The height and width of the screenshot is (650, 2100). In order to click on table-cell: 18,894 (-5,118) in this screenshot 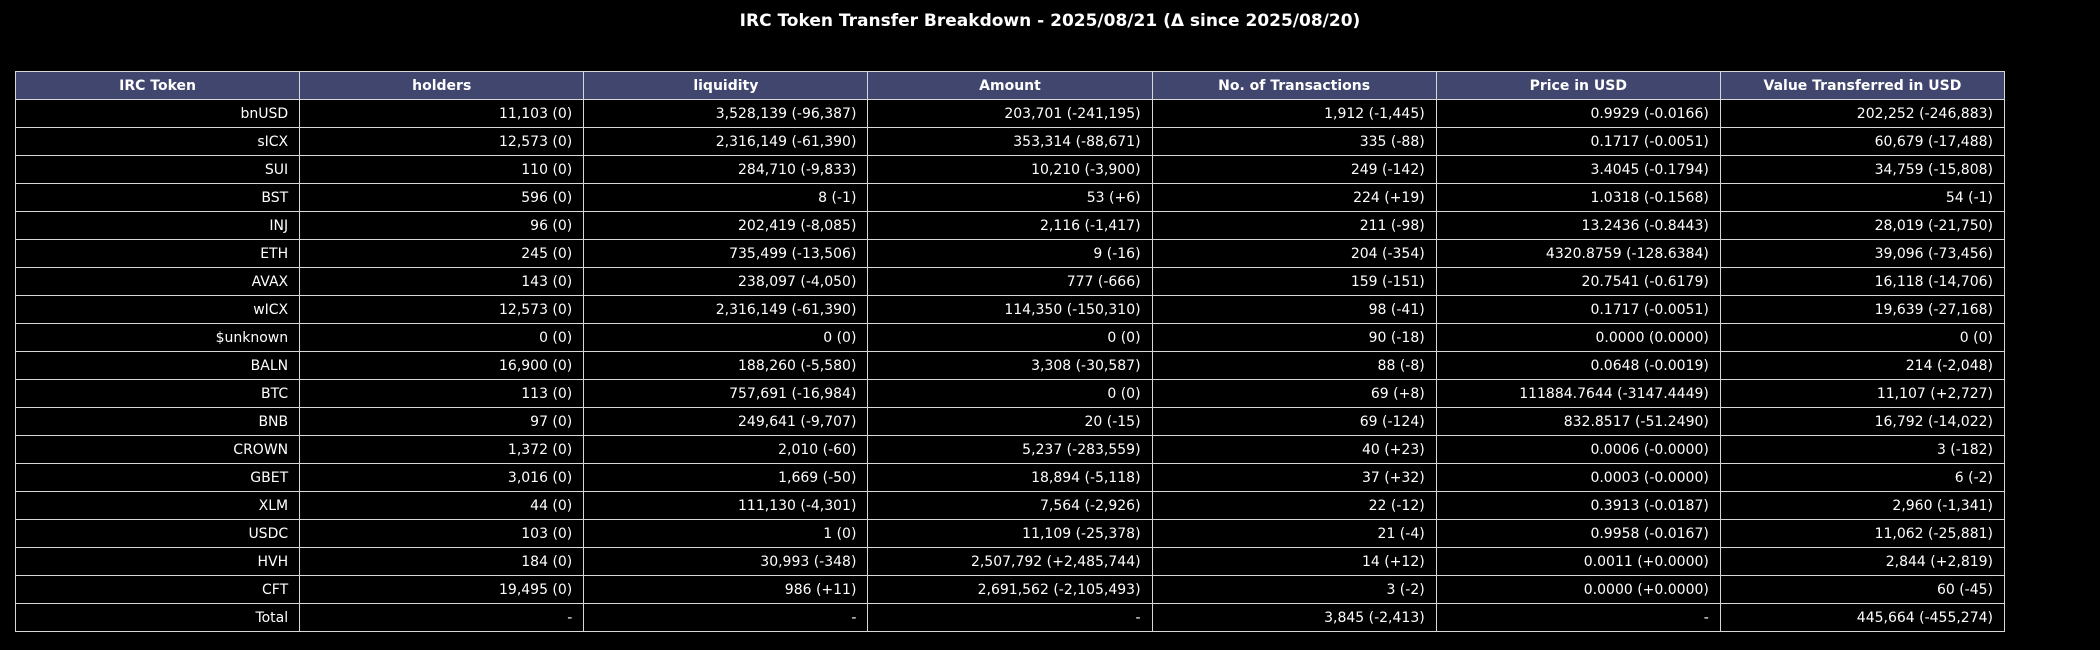, I will do `click(1010, 477)`.